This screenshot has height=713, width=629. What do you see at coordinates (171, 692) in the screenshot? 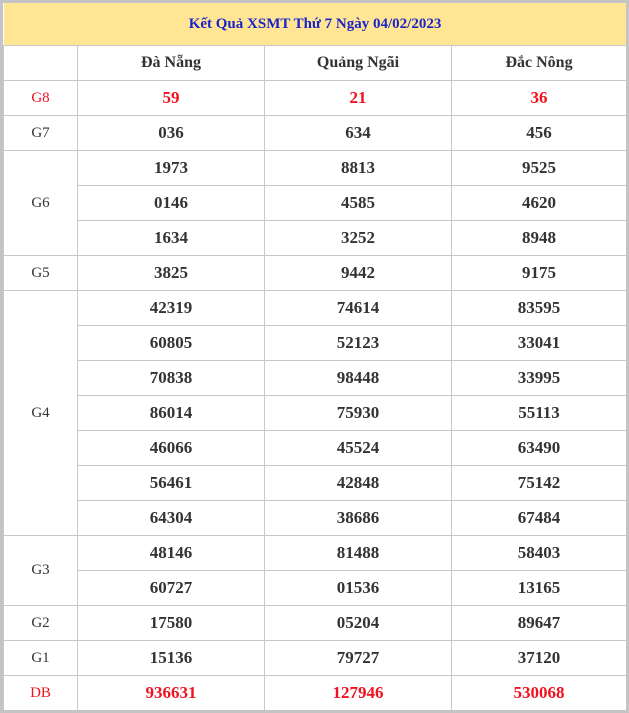
I see `result-number: 936631` at bounding box center [171, 692].